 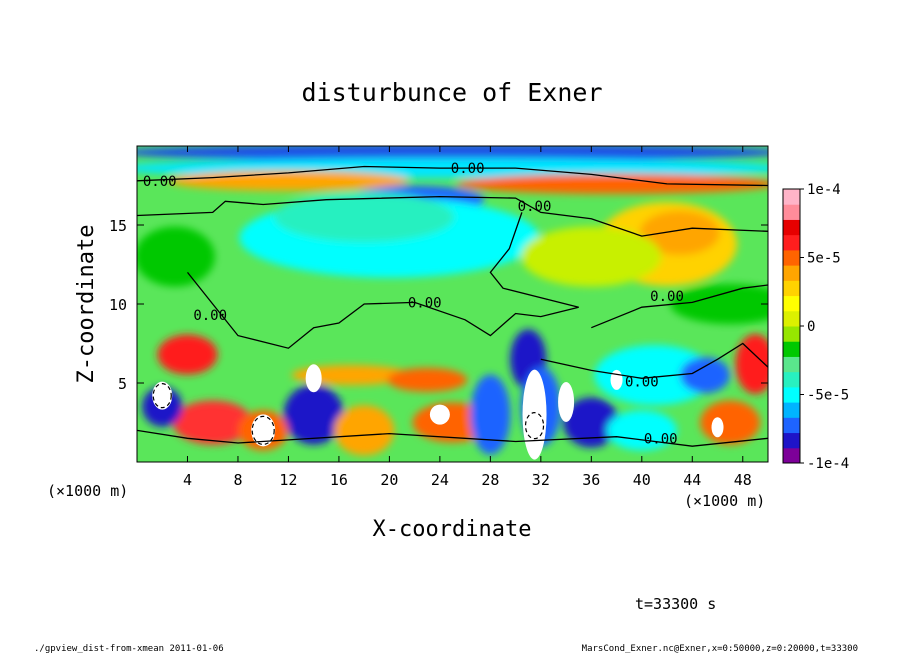 What do you see at coordinates (129, 649) in the screenshot?
I see `footer-left: ./gpview_dist-from-xmean 2011-01-06` at bounding box center [129, 649].